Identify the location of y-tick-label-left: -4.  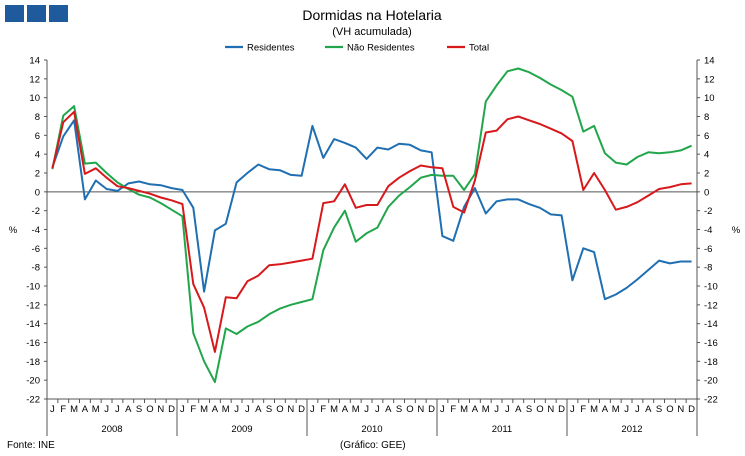
(36, 230).